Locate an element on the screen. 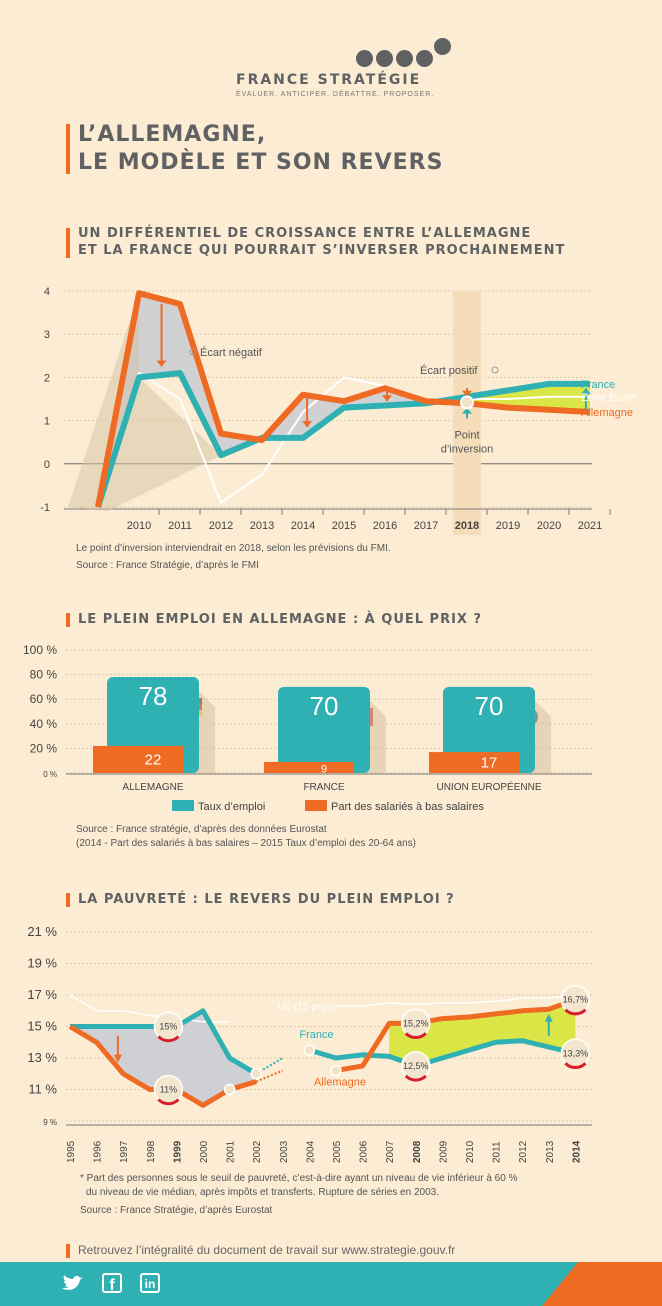 Image resolution: width=662 pixels, height=1306 pixels. footer-bar is located at coordinates (331, 1284).